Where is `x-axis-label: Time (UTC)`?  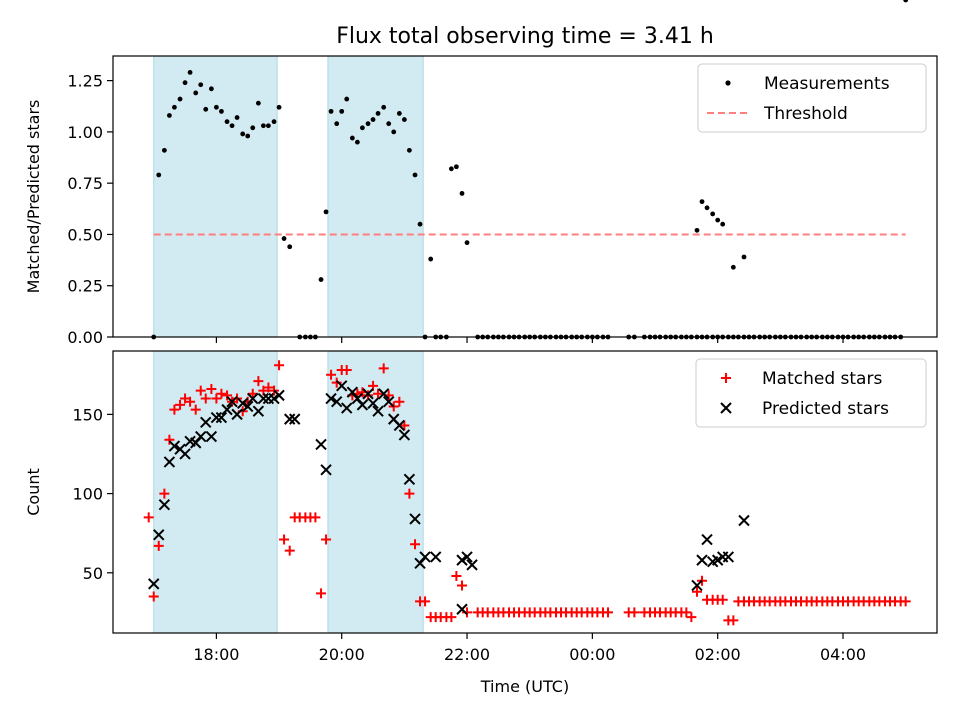
x-axis-label: Time (UTC) is located at coordinates (524, 686).